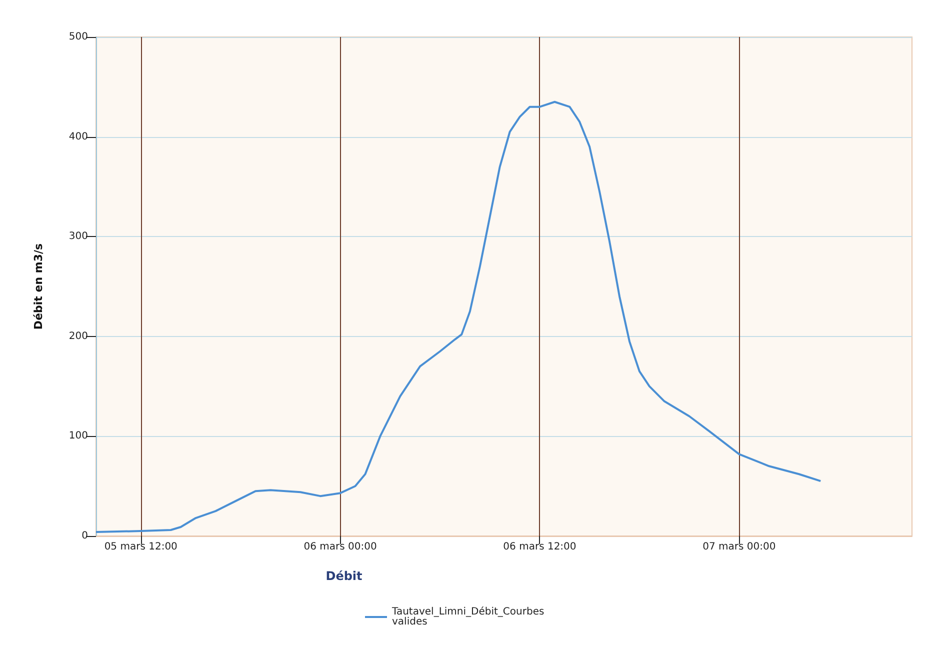  I want to click on x-tick-label: 06 mars 12:00, so click(539, 547).